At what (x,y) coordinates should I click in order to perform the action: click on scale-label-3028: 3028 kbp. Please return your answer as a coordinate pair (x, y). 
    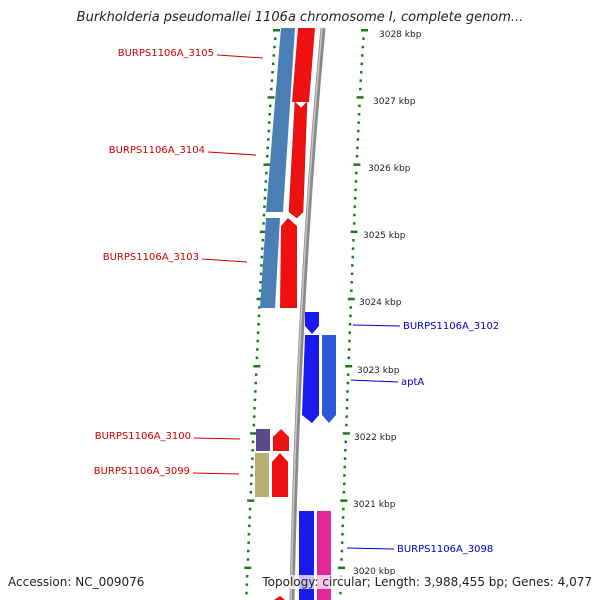
    Looking at the image, I should click on (400, 35).